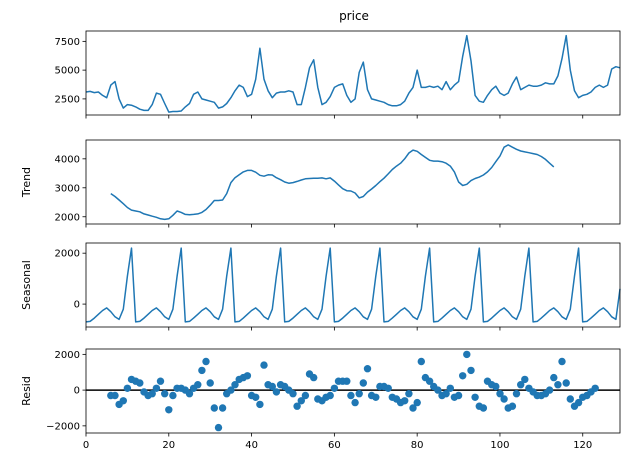  Describe the element at coordinates (86, 445) in the screenshot. I see `xtick-label: 0` at that location.